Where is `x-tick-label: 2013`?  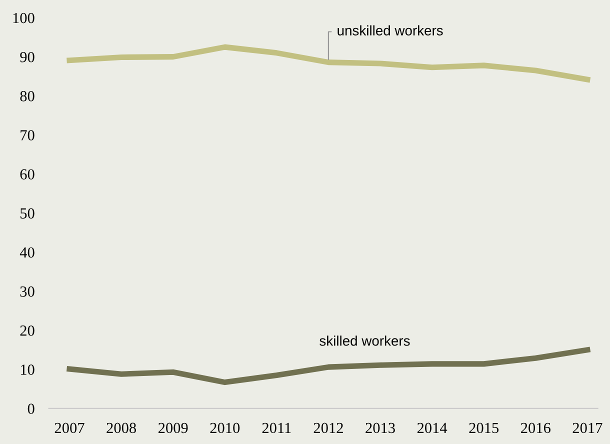
x-tick-label: 2013 is located at coordinates (380, 428).